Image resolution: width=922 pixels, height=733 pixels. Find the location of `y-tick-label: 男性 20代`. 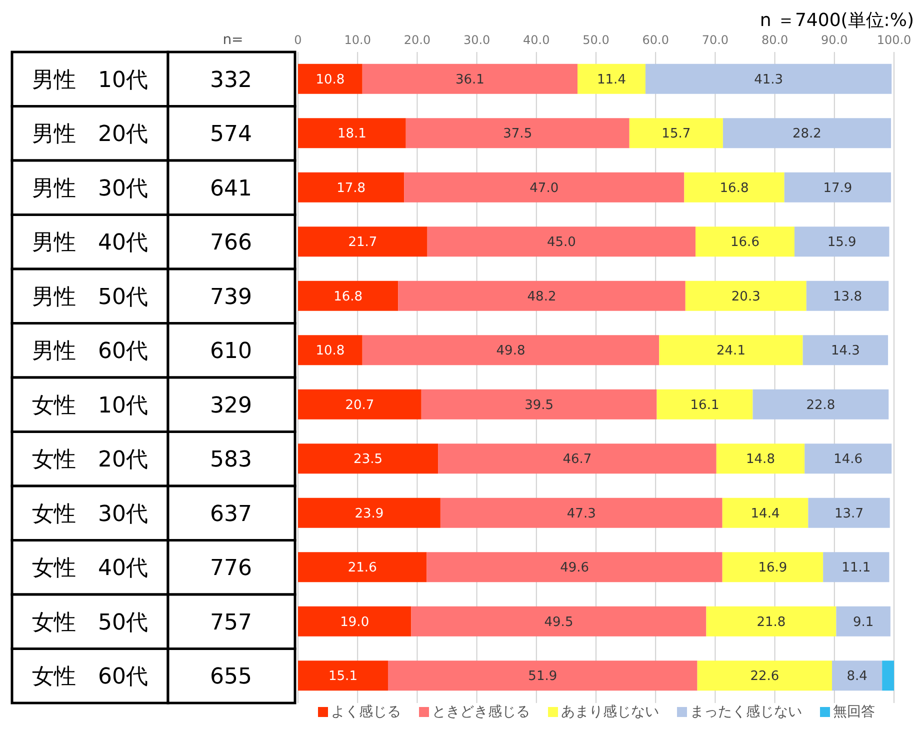

y-tick-label: 男性 20代 is located at coordinates (90, 135).